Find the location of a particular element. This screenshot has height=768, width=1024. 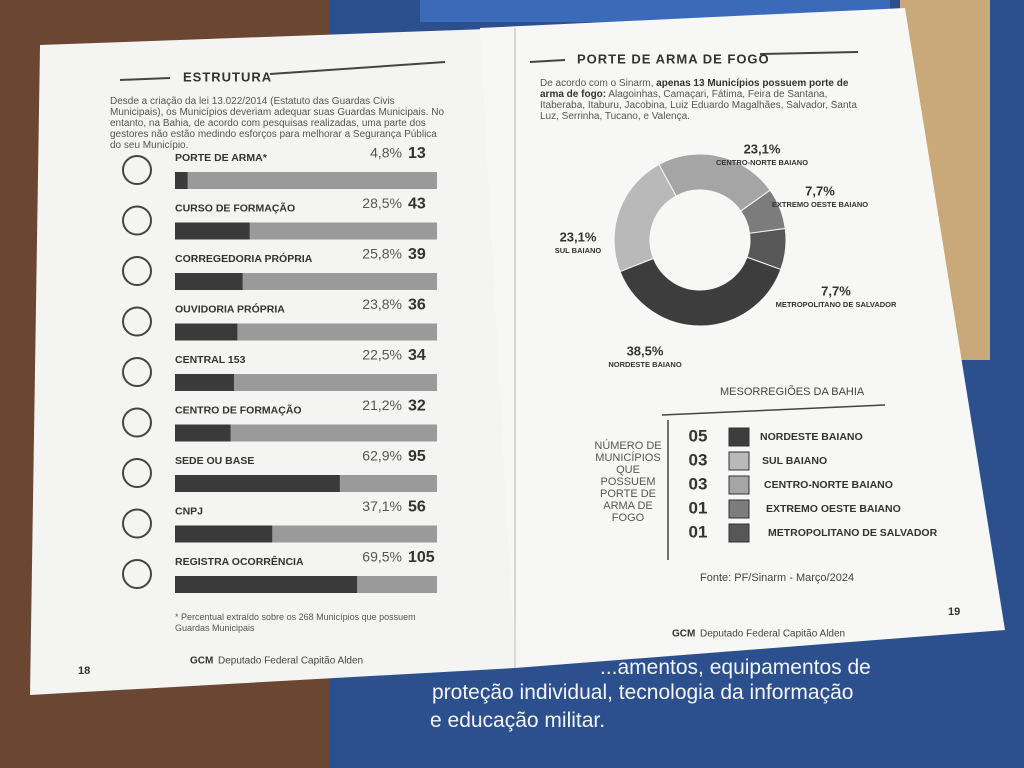

legend-label: EXTREMO OESTE BAIANO is located at coordinates (833, 509).